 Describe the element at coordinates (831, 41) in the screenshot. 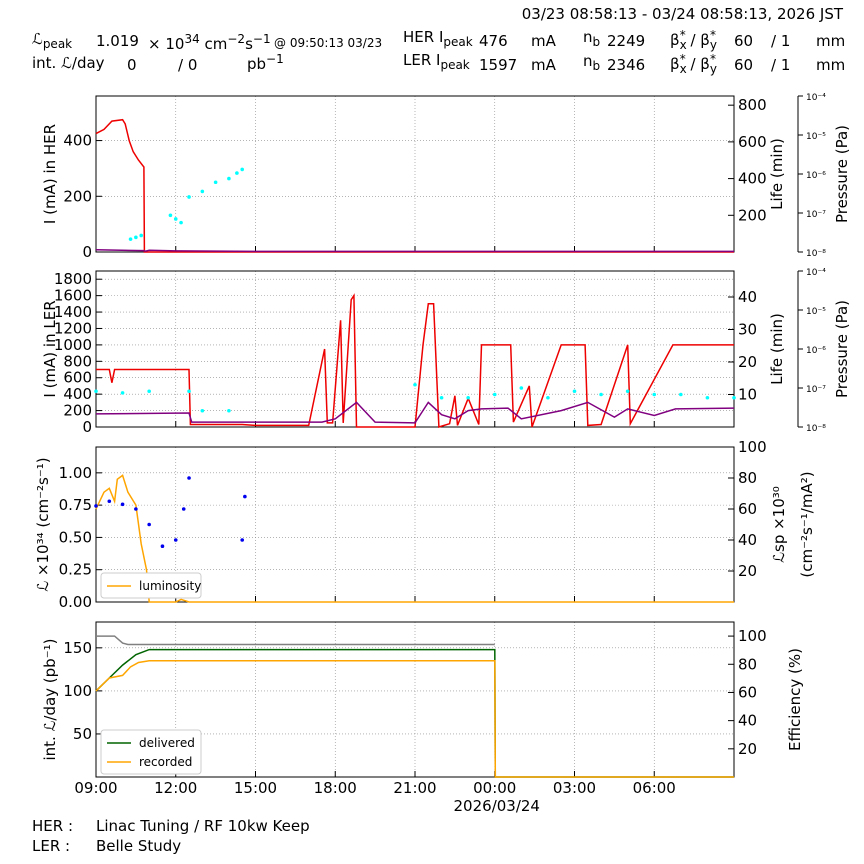

I see `her-beta-unit: mm` at that location.